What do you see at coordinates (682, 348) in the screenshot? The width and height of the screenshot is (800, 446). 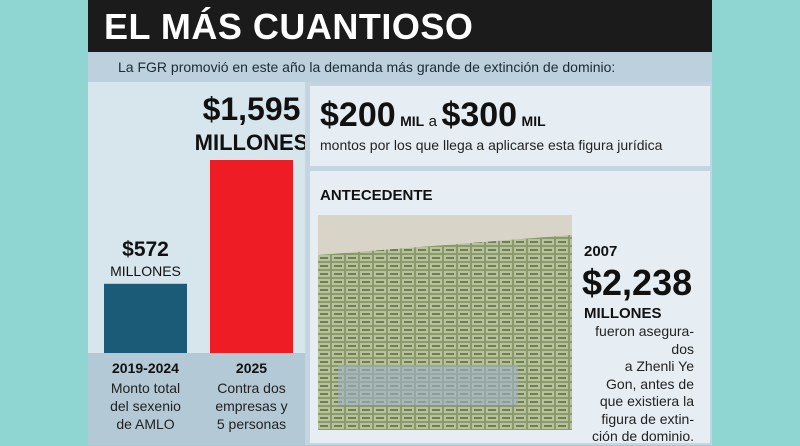 I see `antecedent-line: dos` at bounding box center [682, 348].